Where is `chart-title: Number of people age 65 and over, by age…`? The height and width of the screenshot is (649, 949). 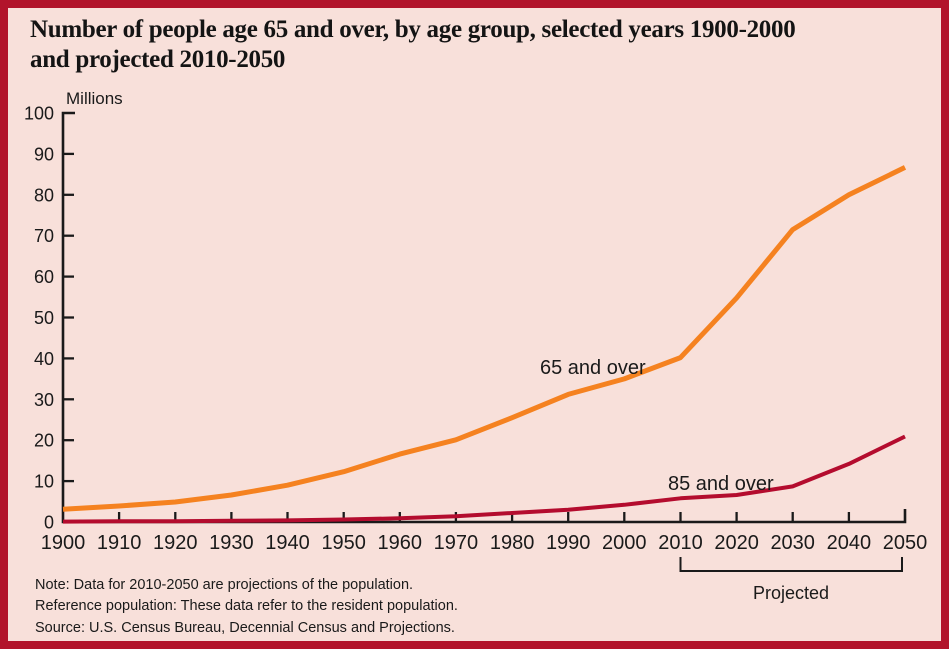 chart-title: Number of people age 65 and over, by age… is located at coordinates (413, 45).